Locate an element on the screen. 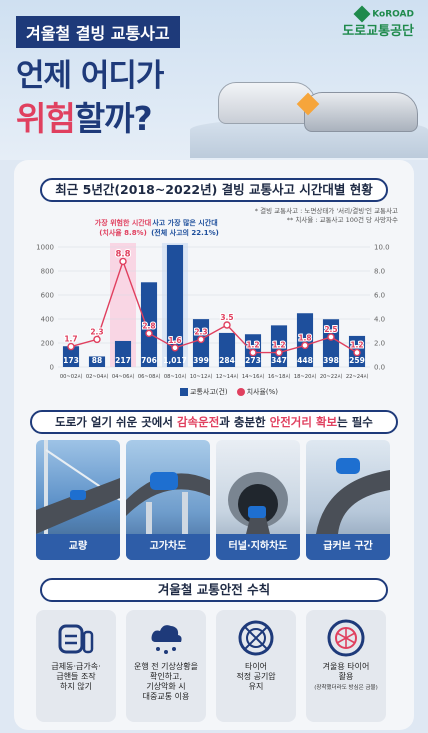 The image size is (428, 733). bar-value-label: 448 is located at coordinates (305, 360).